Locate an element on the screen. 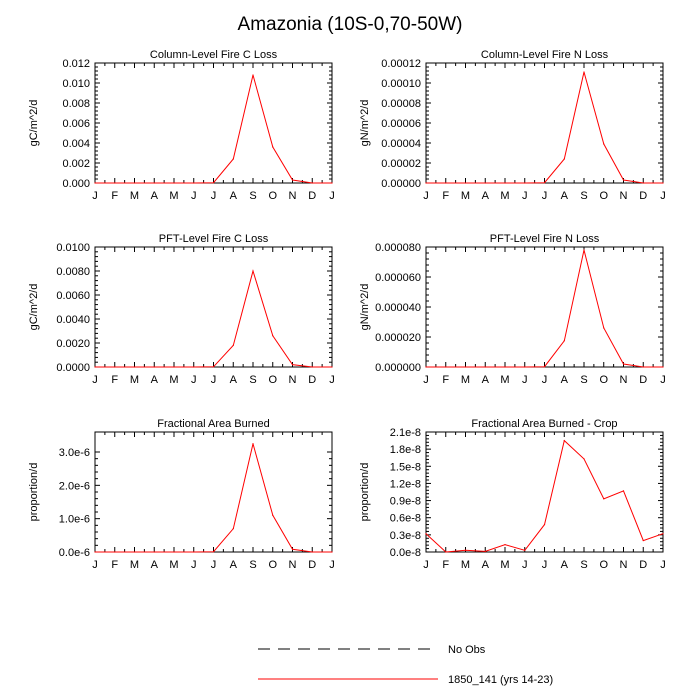  panel-title: Fractional Area Burned is located at coordinates (213, 424).